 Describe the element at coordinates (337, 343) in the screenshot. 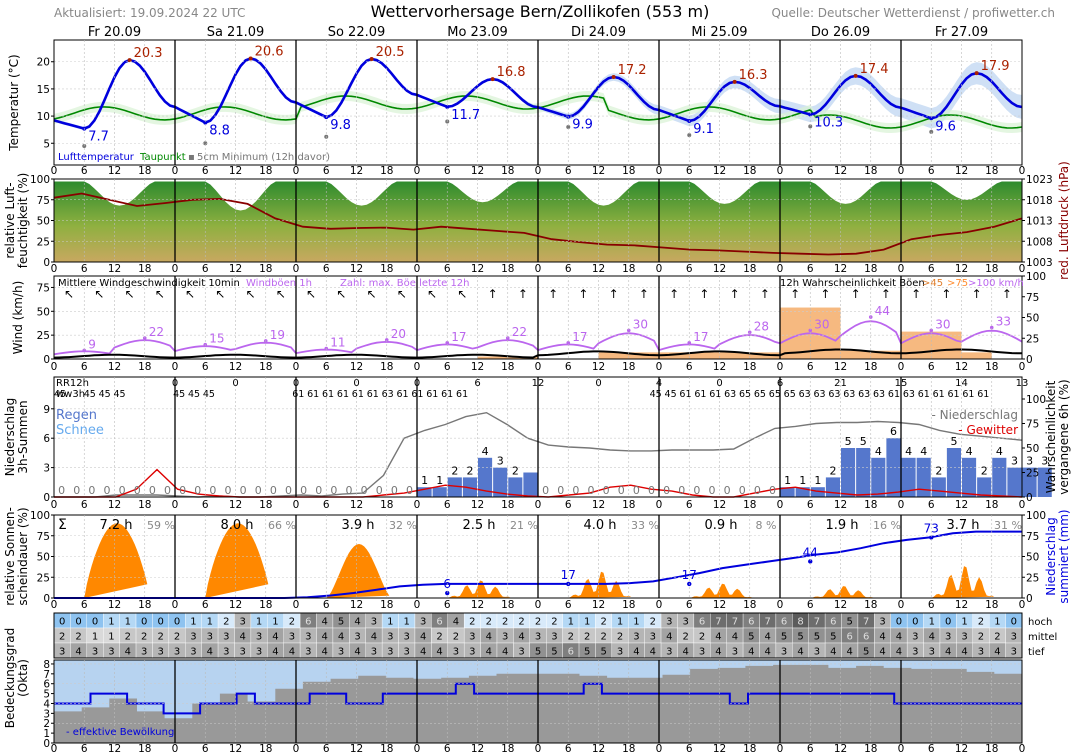

I see `gust-max-label: 11` at that location.